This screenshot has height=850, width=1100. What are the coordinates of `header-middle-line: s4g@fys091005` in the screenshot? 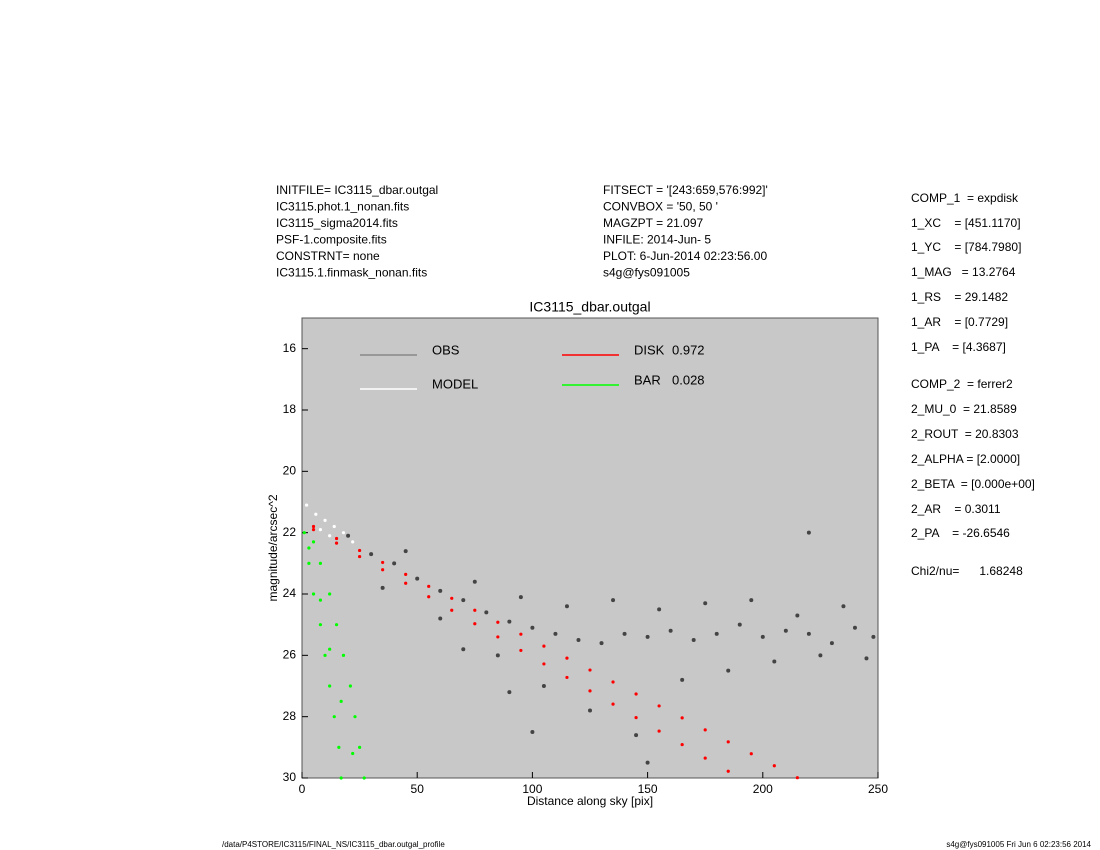 It's located at (646, 273).